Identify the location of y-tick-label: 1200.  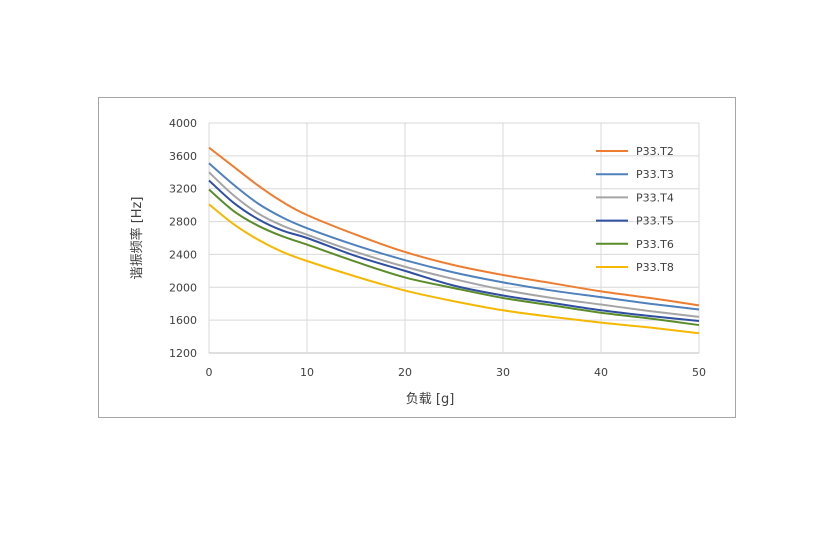
(183, 353).